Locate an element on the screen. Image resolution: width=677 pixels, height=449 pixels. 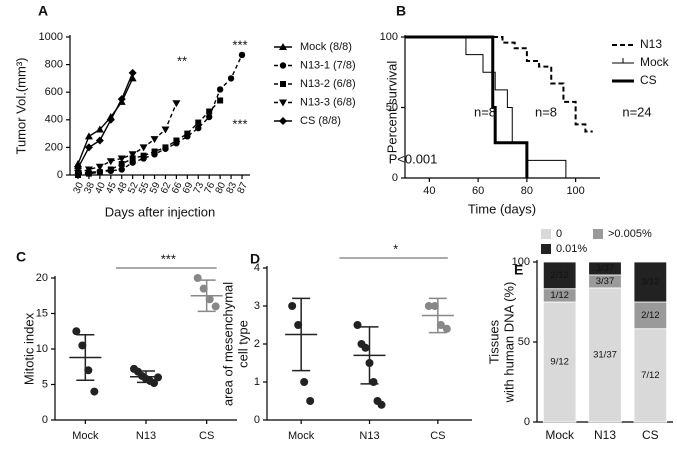
x-tick-label: 87 is located at coordinates (242, 187).